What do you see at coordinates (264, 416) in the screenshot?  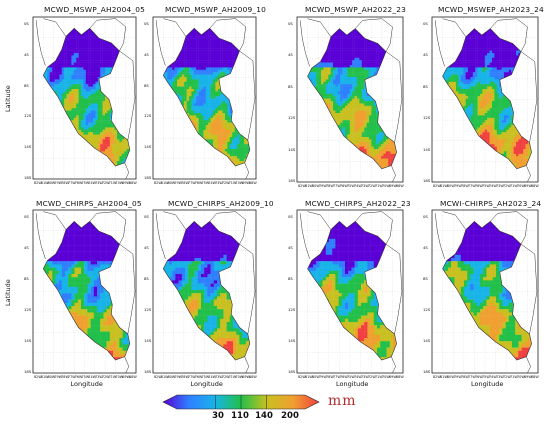 I see `colorbar-tick-label: 140` at bounding box center [264, 416].